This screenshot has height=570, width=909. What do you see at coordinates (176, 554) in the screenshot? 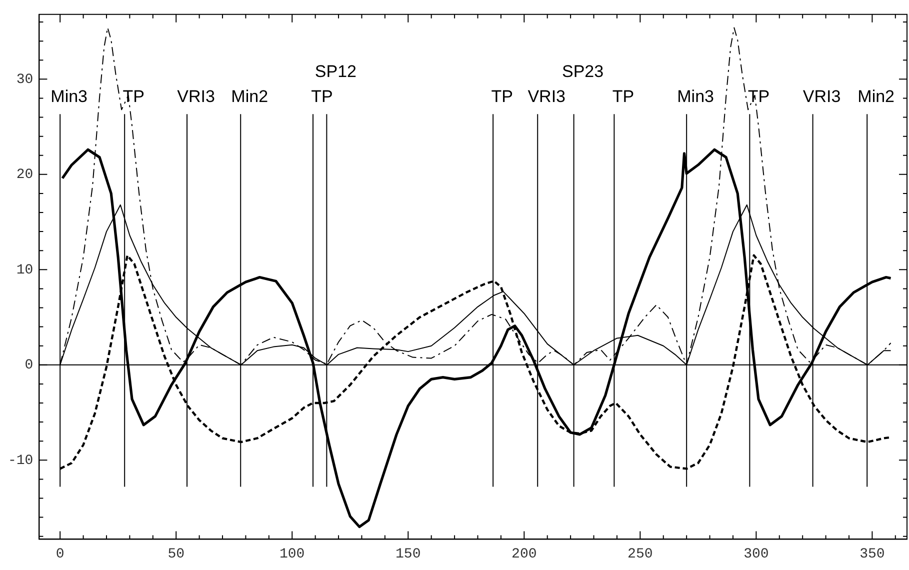
I see `x-tick-label: 50` at bounding box center [176, 554].